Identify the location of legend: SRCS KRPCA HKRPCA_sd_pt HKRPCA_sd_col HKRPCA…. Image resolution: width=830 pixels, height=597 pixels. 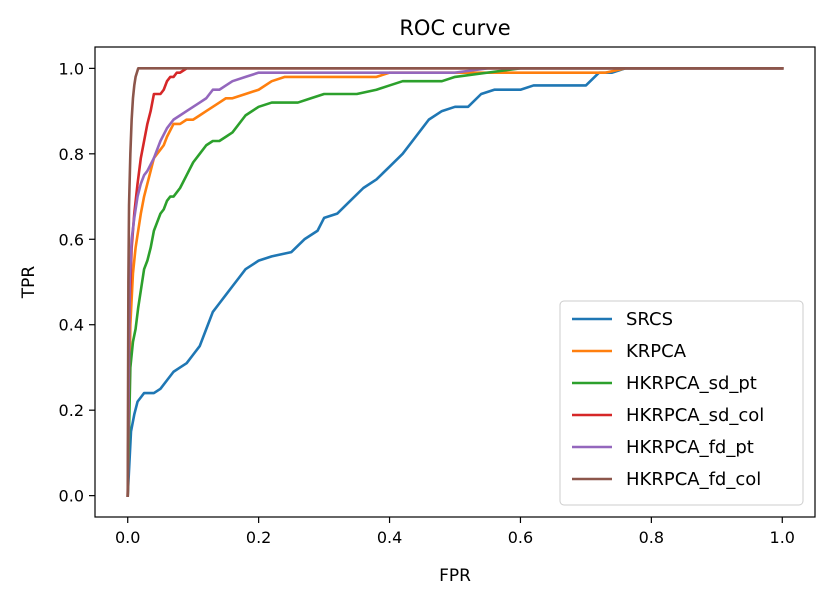
(681, 403).